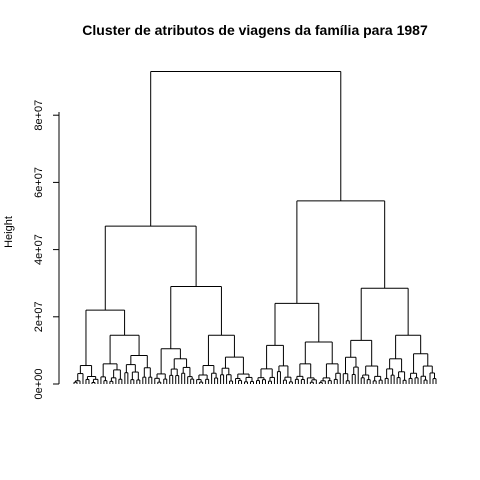  I want to click on y-tick-label: 8e+07, so click(39, 115).